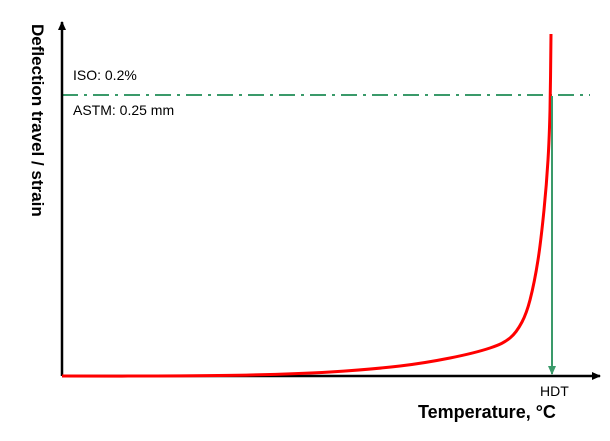 The width and height of the screenshot is (610, 441). I want to click on iso-label: ISO: 0.2%, so click(105, 75).